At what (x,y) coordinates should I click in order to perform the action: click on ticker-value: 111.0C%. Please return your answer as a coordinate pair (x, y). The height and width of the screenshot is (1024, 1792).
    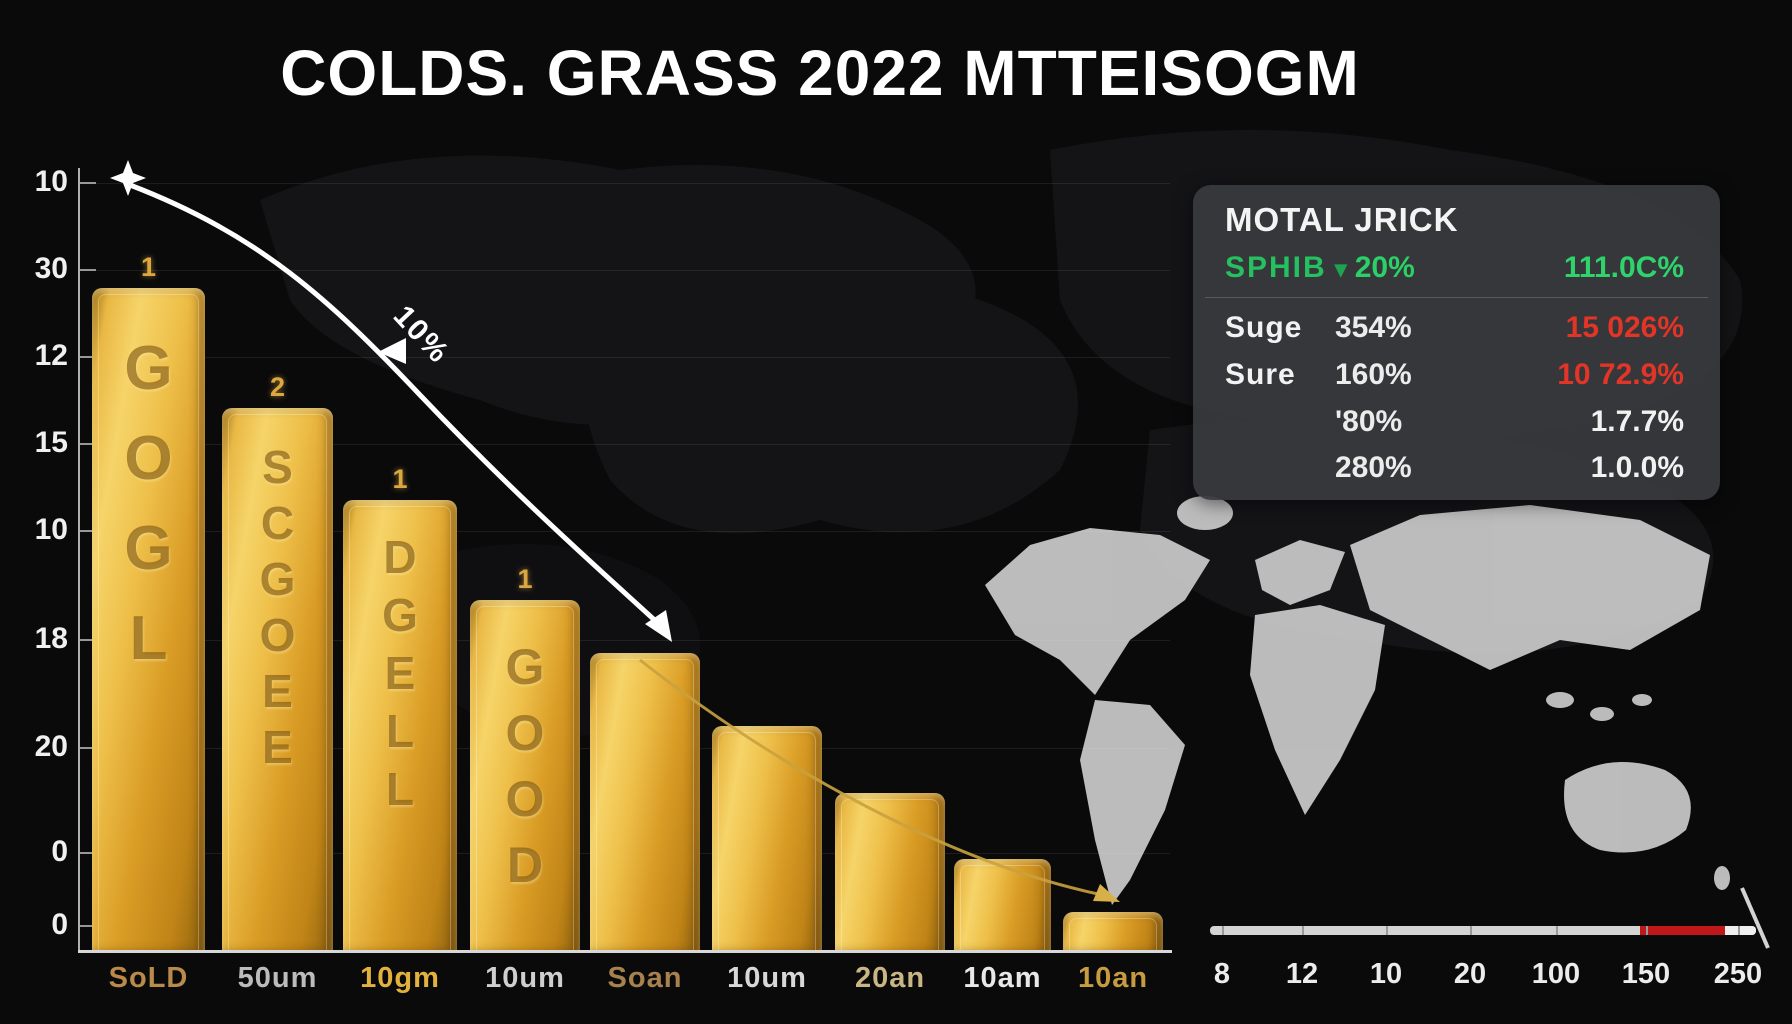
    Looking at the image, I should click on (1623, 267).